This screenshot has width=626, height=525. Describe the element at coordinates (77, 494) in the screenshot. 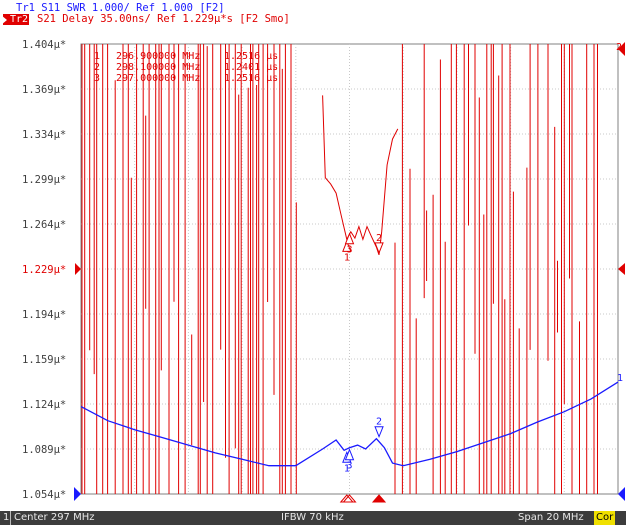

I see `trace1-ref-arrow-icon` at that location.